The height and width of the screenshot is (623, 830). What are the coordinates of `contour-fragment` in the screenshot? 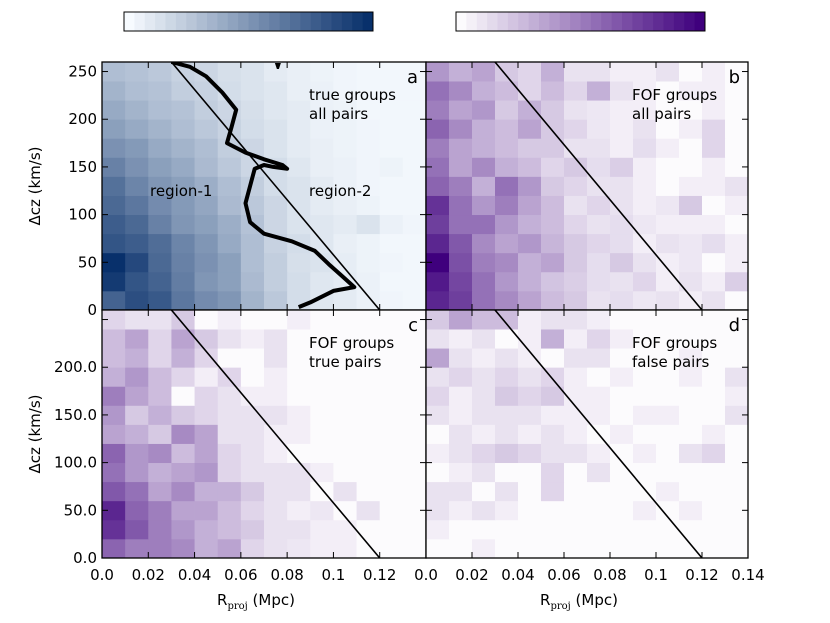 It's located at (277, 66).